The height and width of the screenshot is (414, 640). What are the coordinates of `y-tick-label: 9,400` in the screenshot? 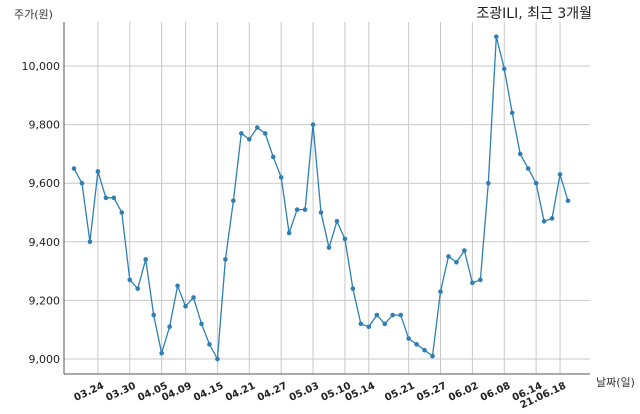 It's located at (45, 242).